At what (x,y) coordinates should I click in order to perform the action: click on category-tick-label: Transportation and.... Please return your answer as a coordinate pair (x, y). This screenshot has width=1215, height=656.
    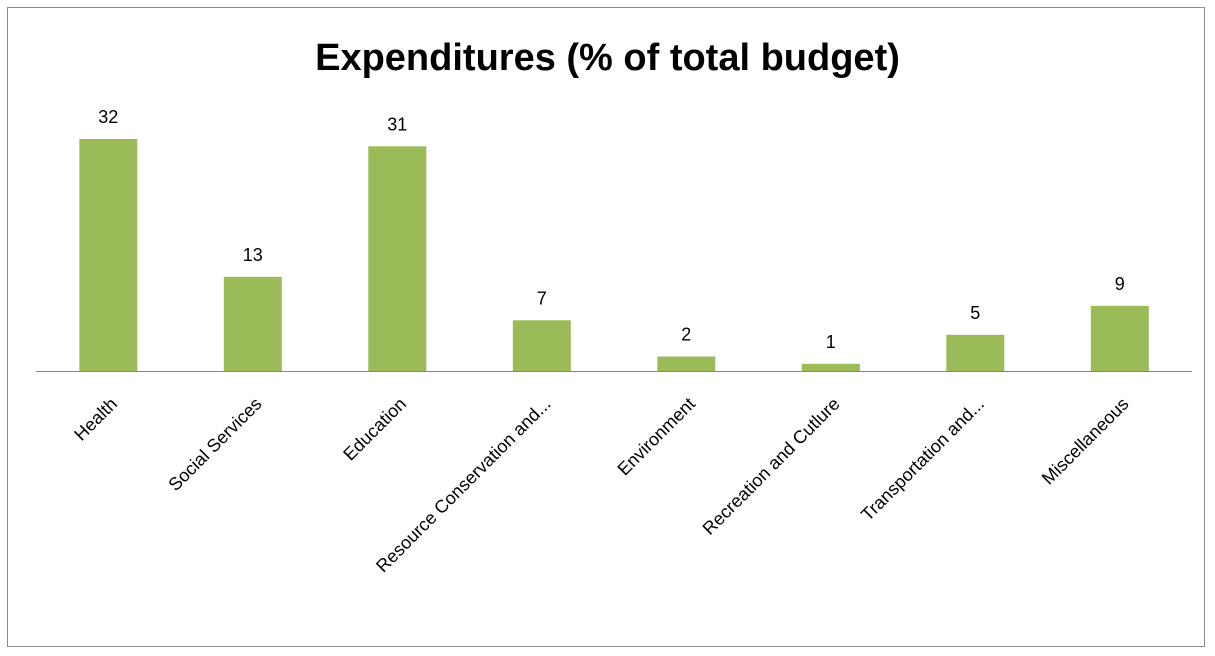
    Looking at the image, I should click on (922, 459).